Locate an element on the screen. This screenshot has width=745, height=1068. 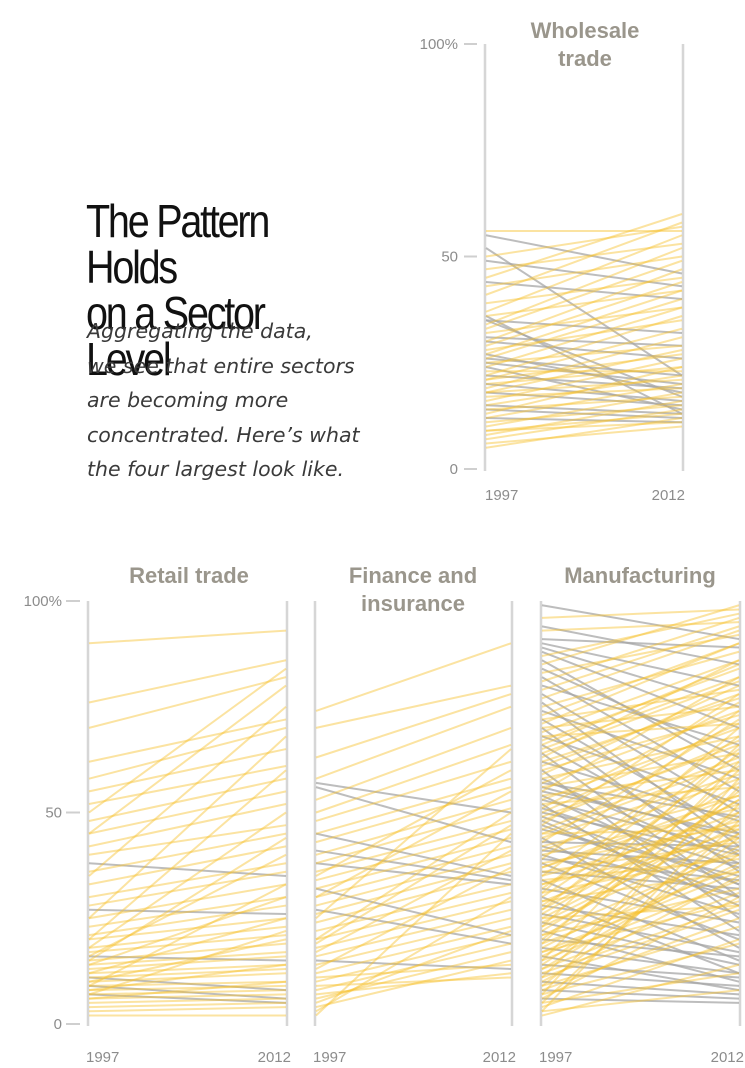
subhead-line-5: the four largest look like. is located at coordinates (215, 469).